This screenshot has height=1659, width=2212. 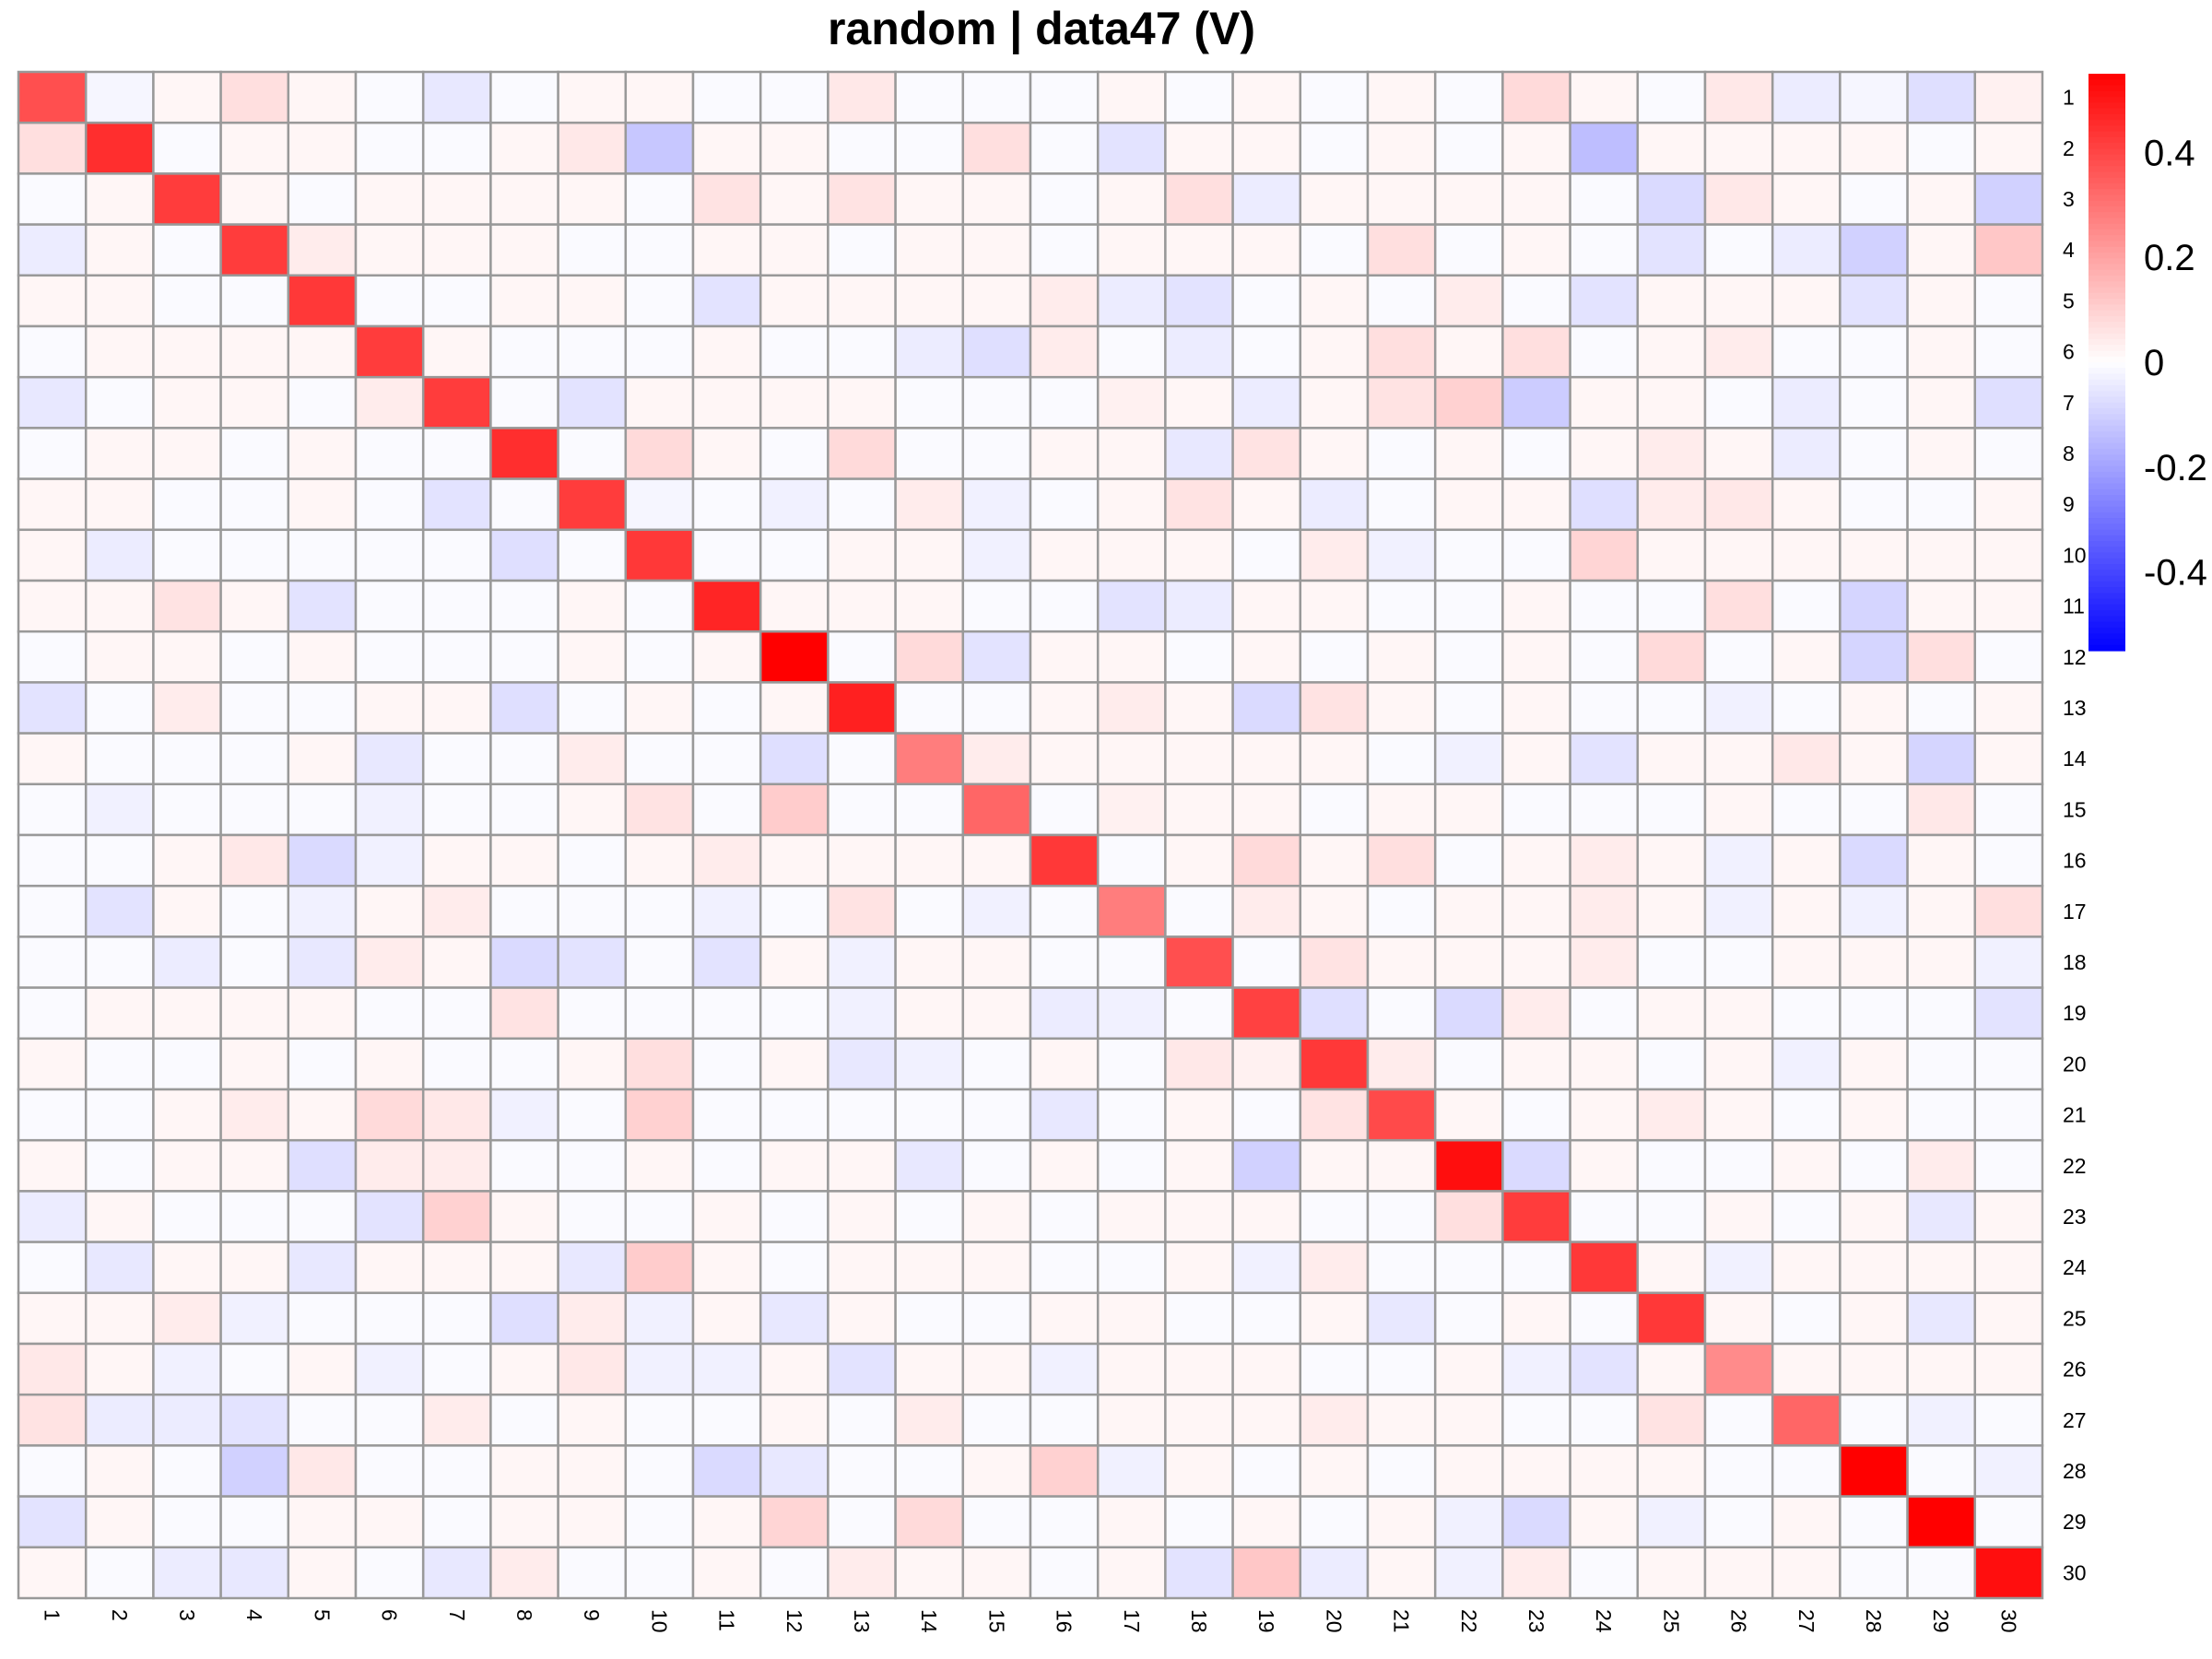 I want to click on heatmap-cell-r22-c1, so click(x=52, y=1165).